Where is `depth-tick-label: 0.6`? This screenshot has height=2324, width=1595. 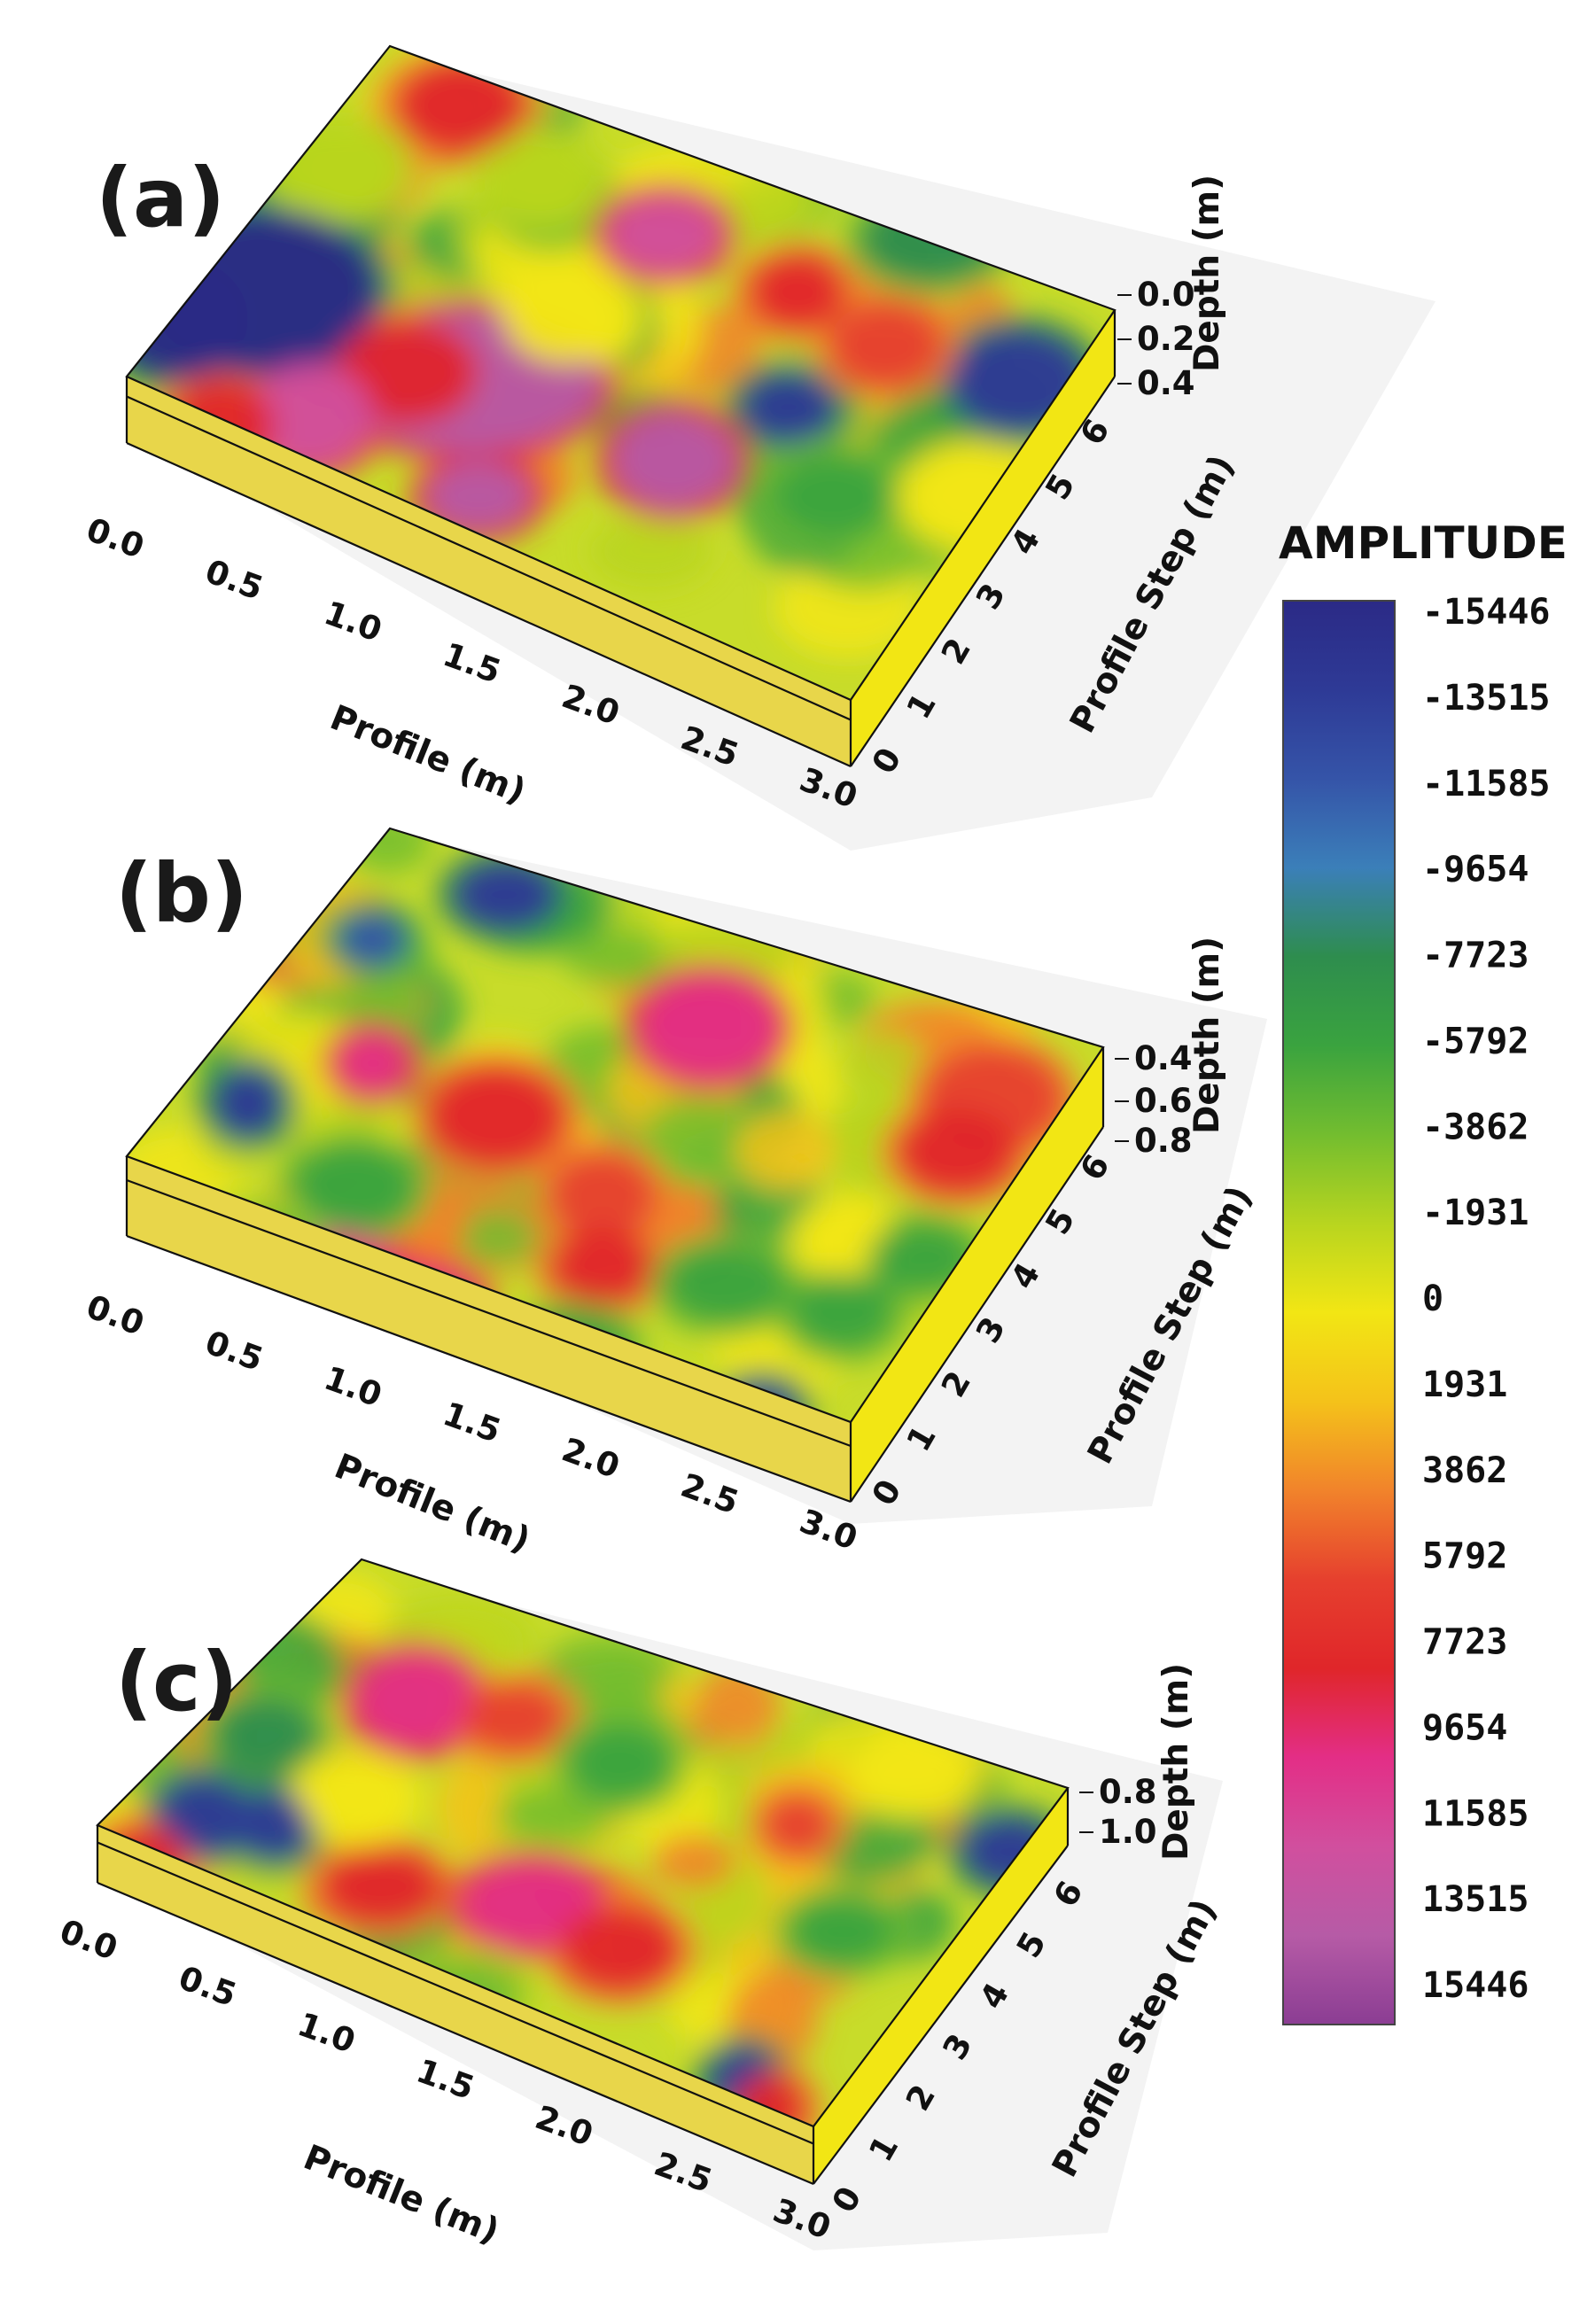 depth-tick-label: 0.6 is located at coordinates (1163, 1101).